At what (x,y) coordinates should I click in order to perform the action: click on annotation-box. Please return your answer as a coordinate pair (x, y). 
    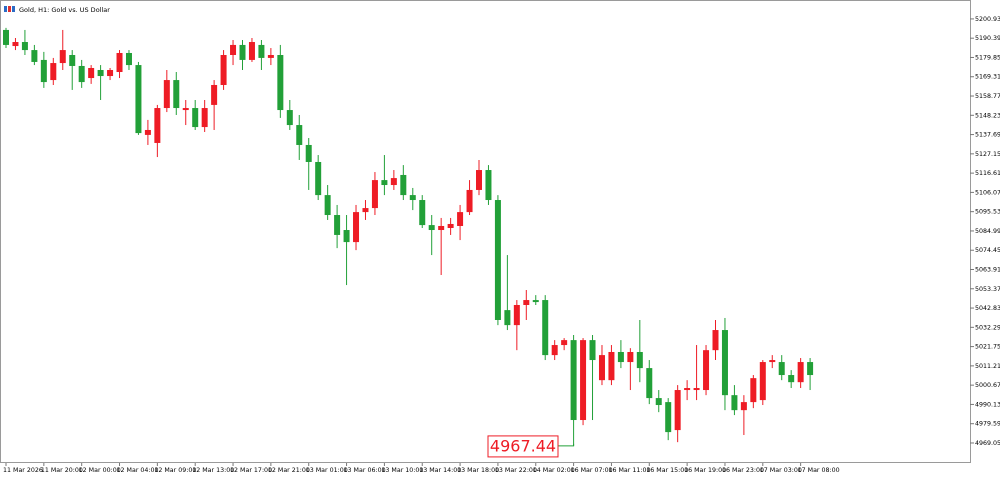
    Looking at the image, I should click on (523, 446).